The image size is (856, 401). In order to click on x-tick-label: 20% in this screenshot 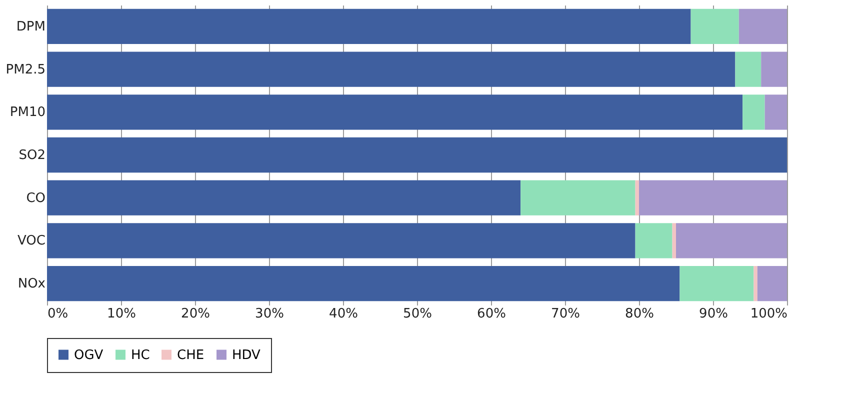, I will do `click(195, 314)`.